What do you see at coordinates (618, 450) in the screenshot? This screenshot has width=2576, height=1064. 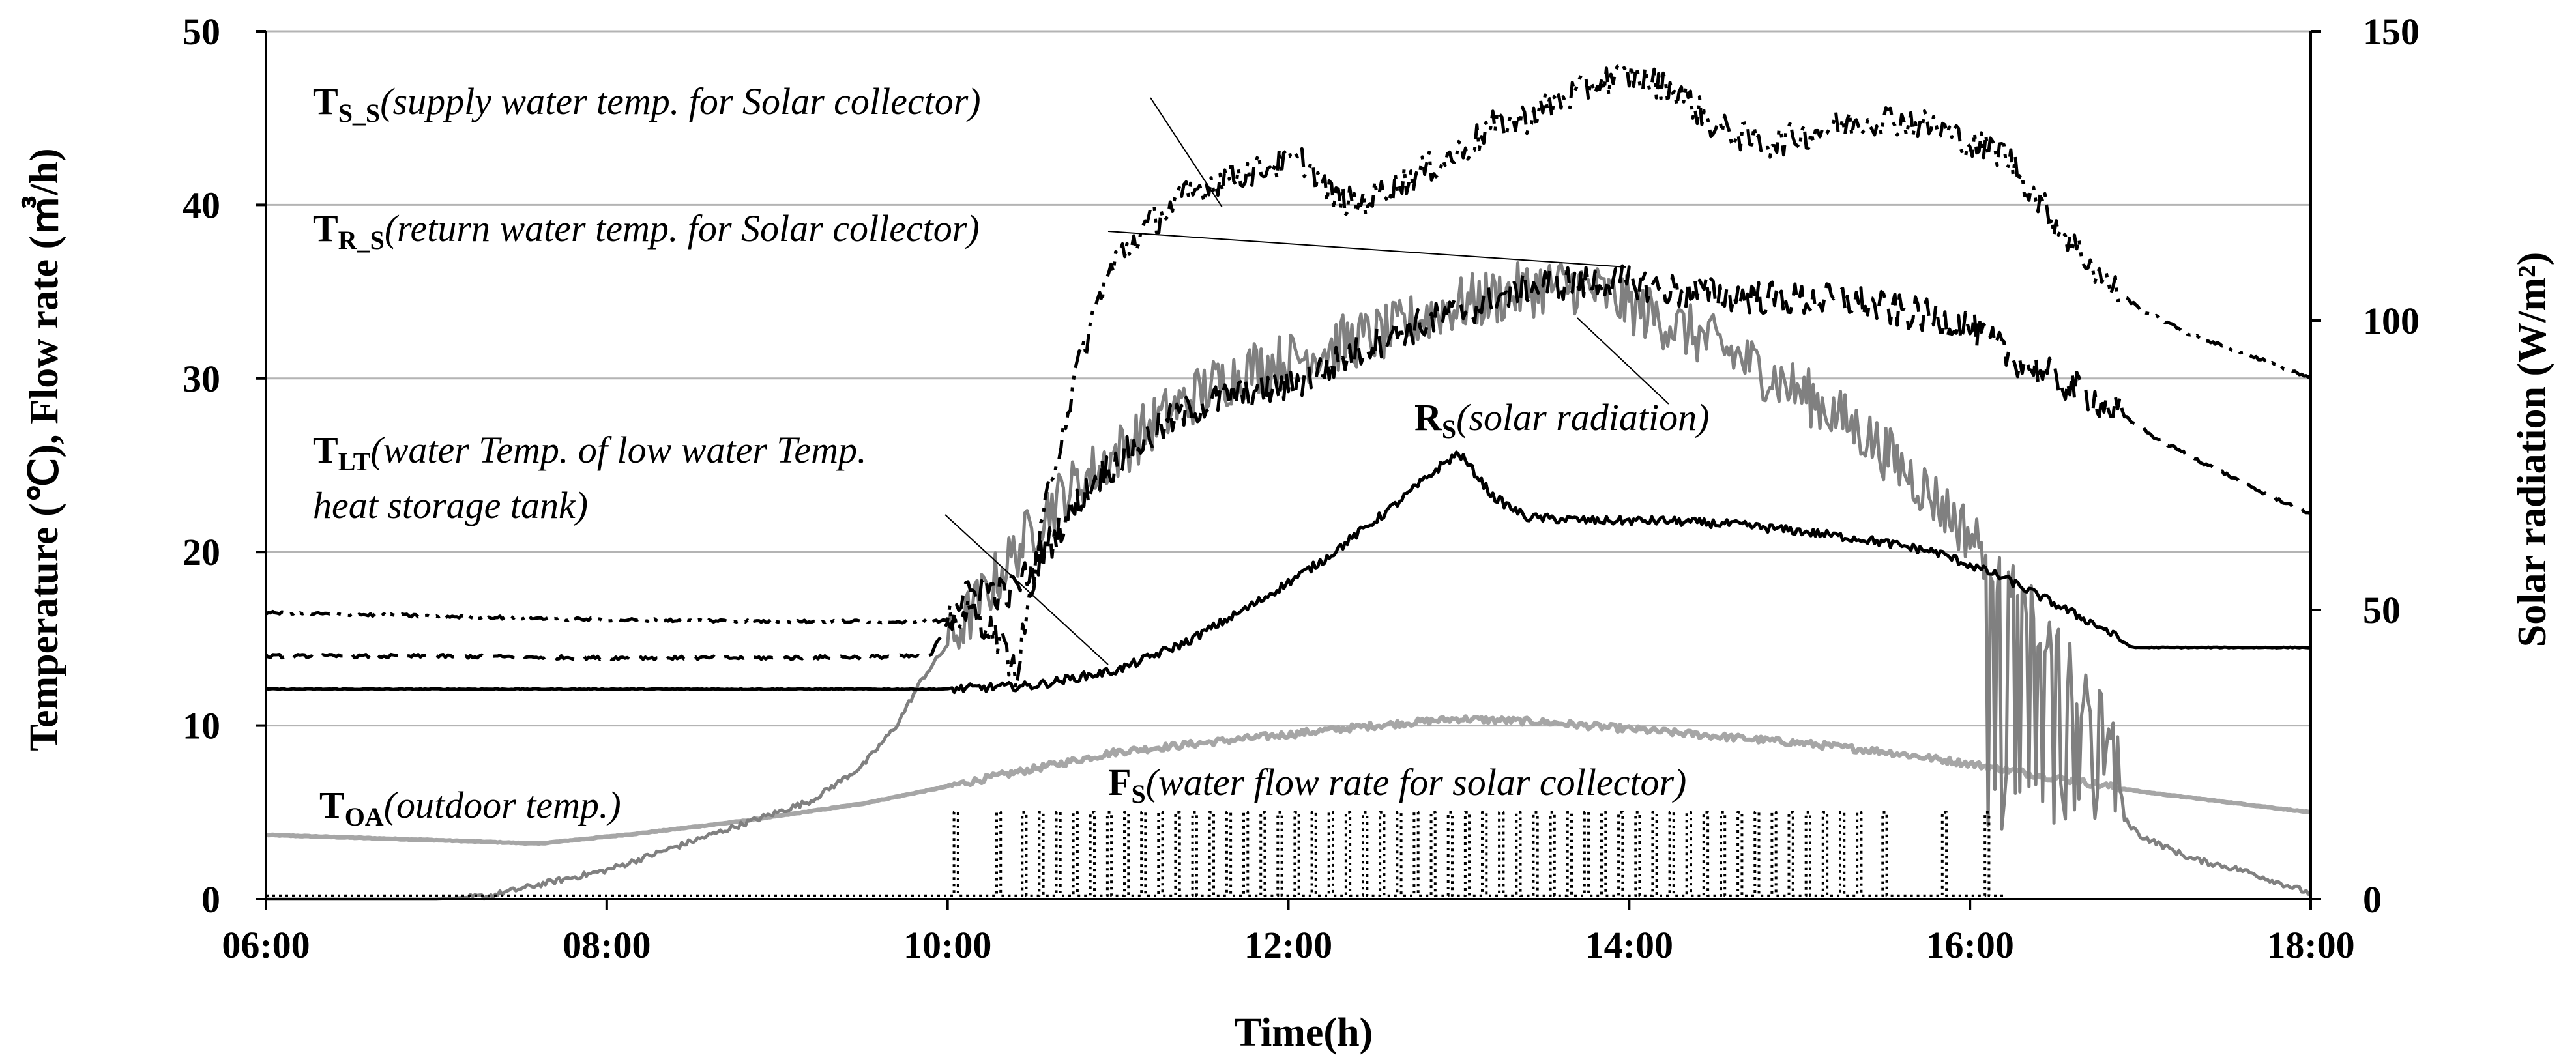 I see `annotation-description: (water Temp. of low water Temp.` at bounding box center [618, 450].